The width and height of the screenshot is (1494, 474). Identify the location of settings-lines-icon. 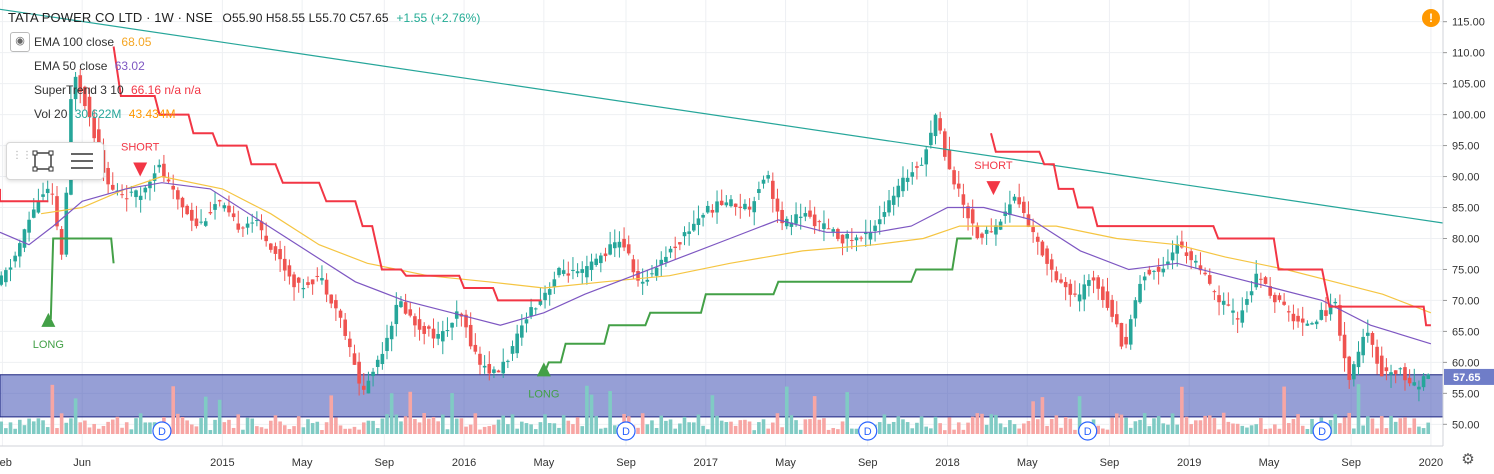
(82, 161).